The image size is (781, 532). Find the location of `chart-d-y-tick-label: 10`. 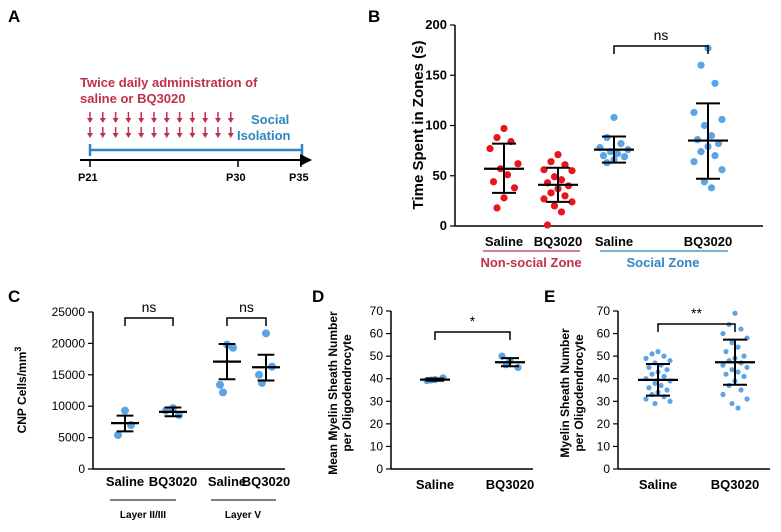

chart-d-y-tick-label: 10 is located at coordinates (377, 446).